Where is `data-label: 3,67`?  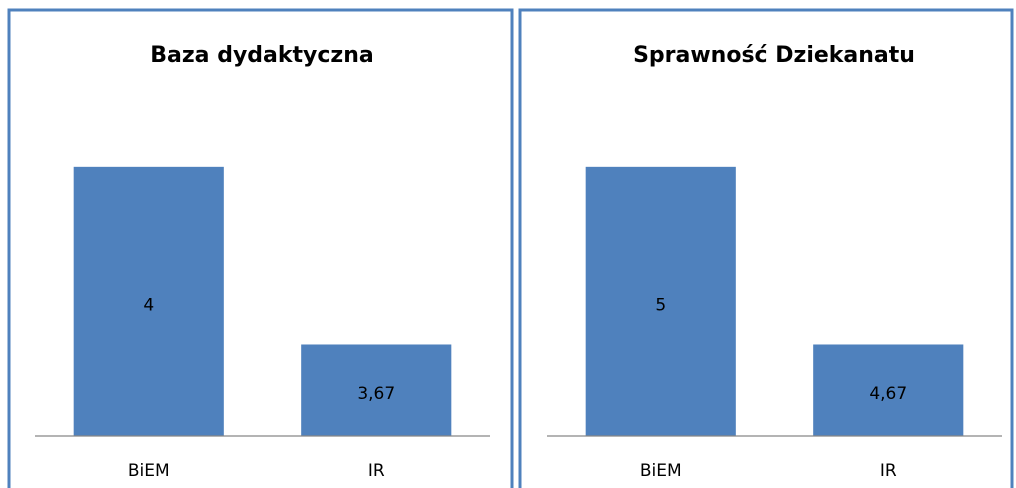
data-label: 3,67 is located at coordinates (376, 394).